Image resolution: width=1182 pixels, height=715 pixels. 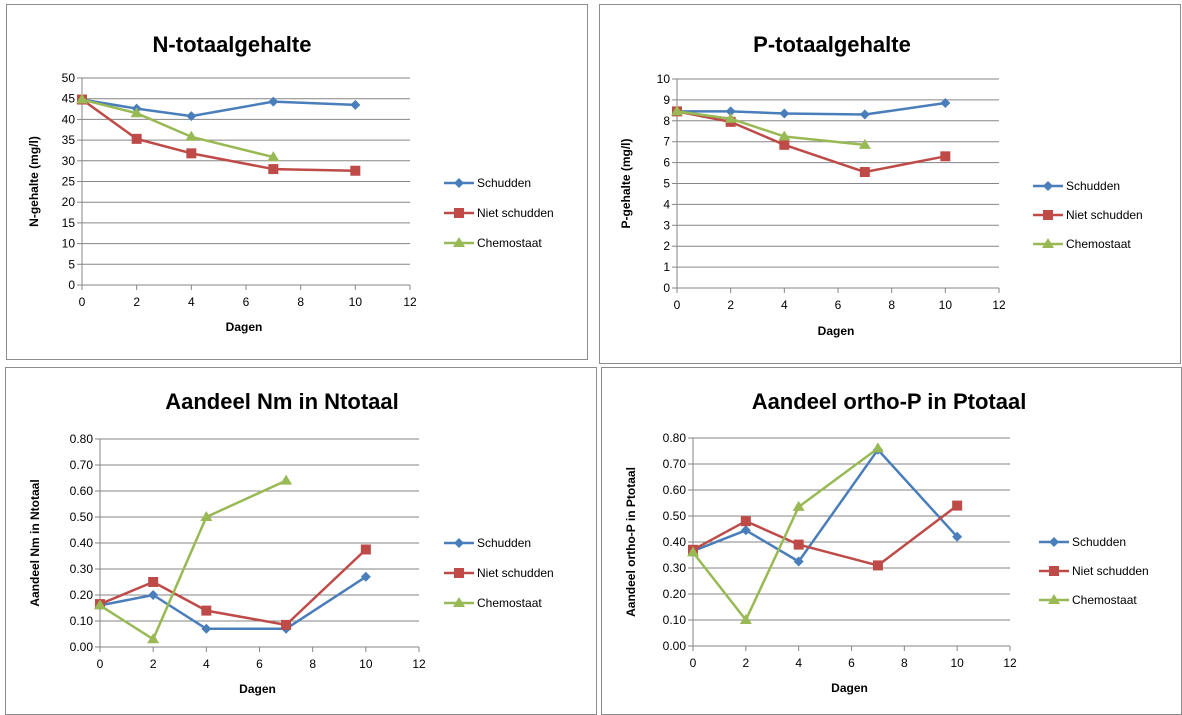 I want to click on y-tick-label: 50, so click(x=69, y=78).